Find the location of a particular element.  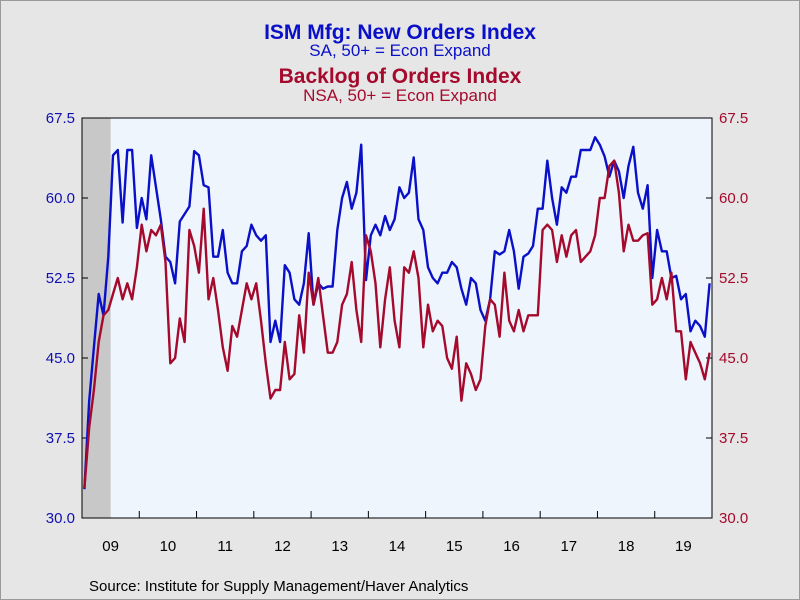

x-tick-label: 12 is located at coordinates (282, 546).